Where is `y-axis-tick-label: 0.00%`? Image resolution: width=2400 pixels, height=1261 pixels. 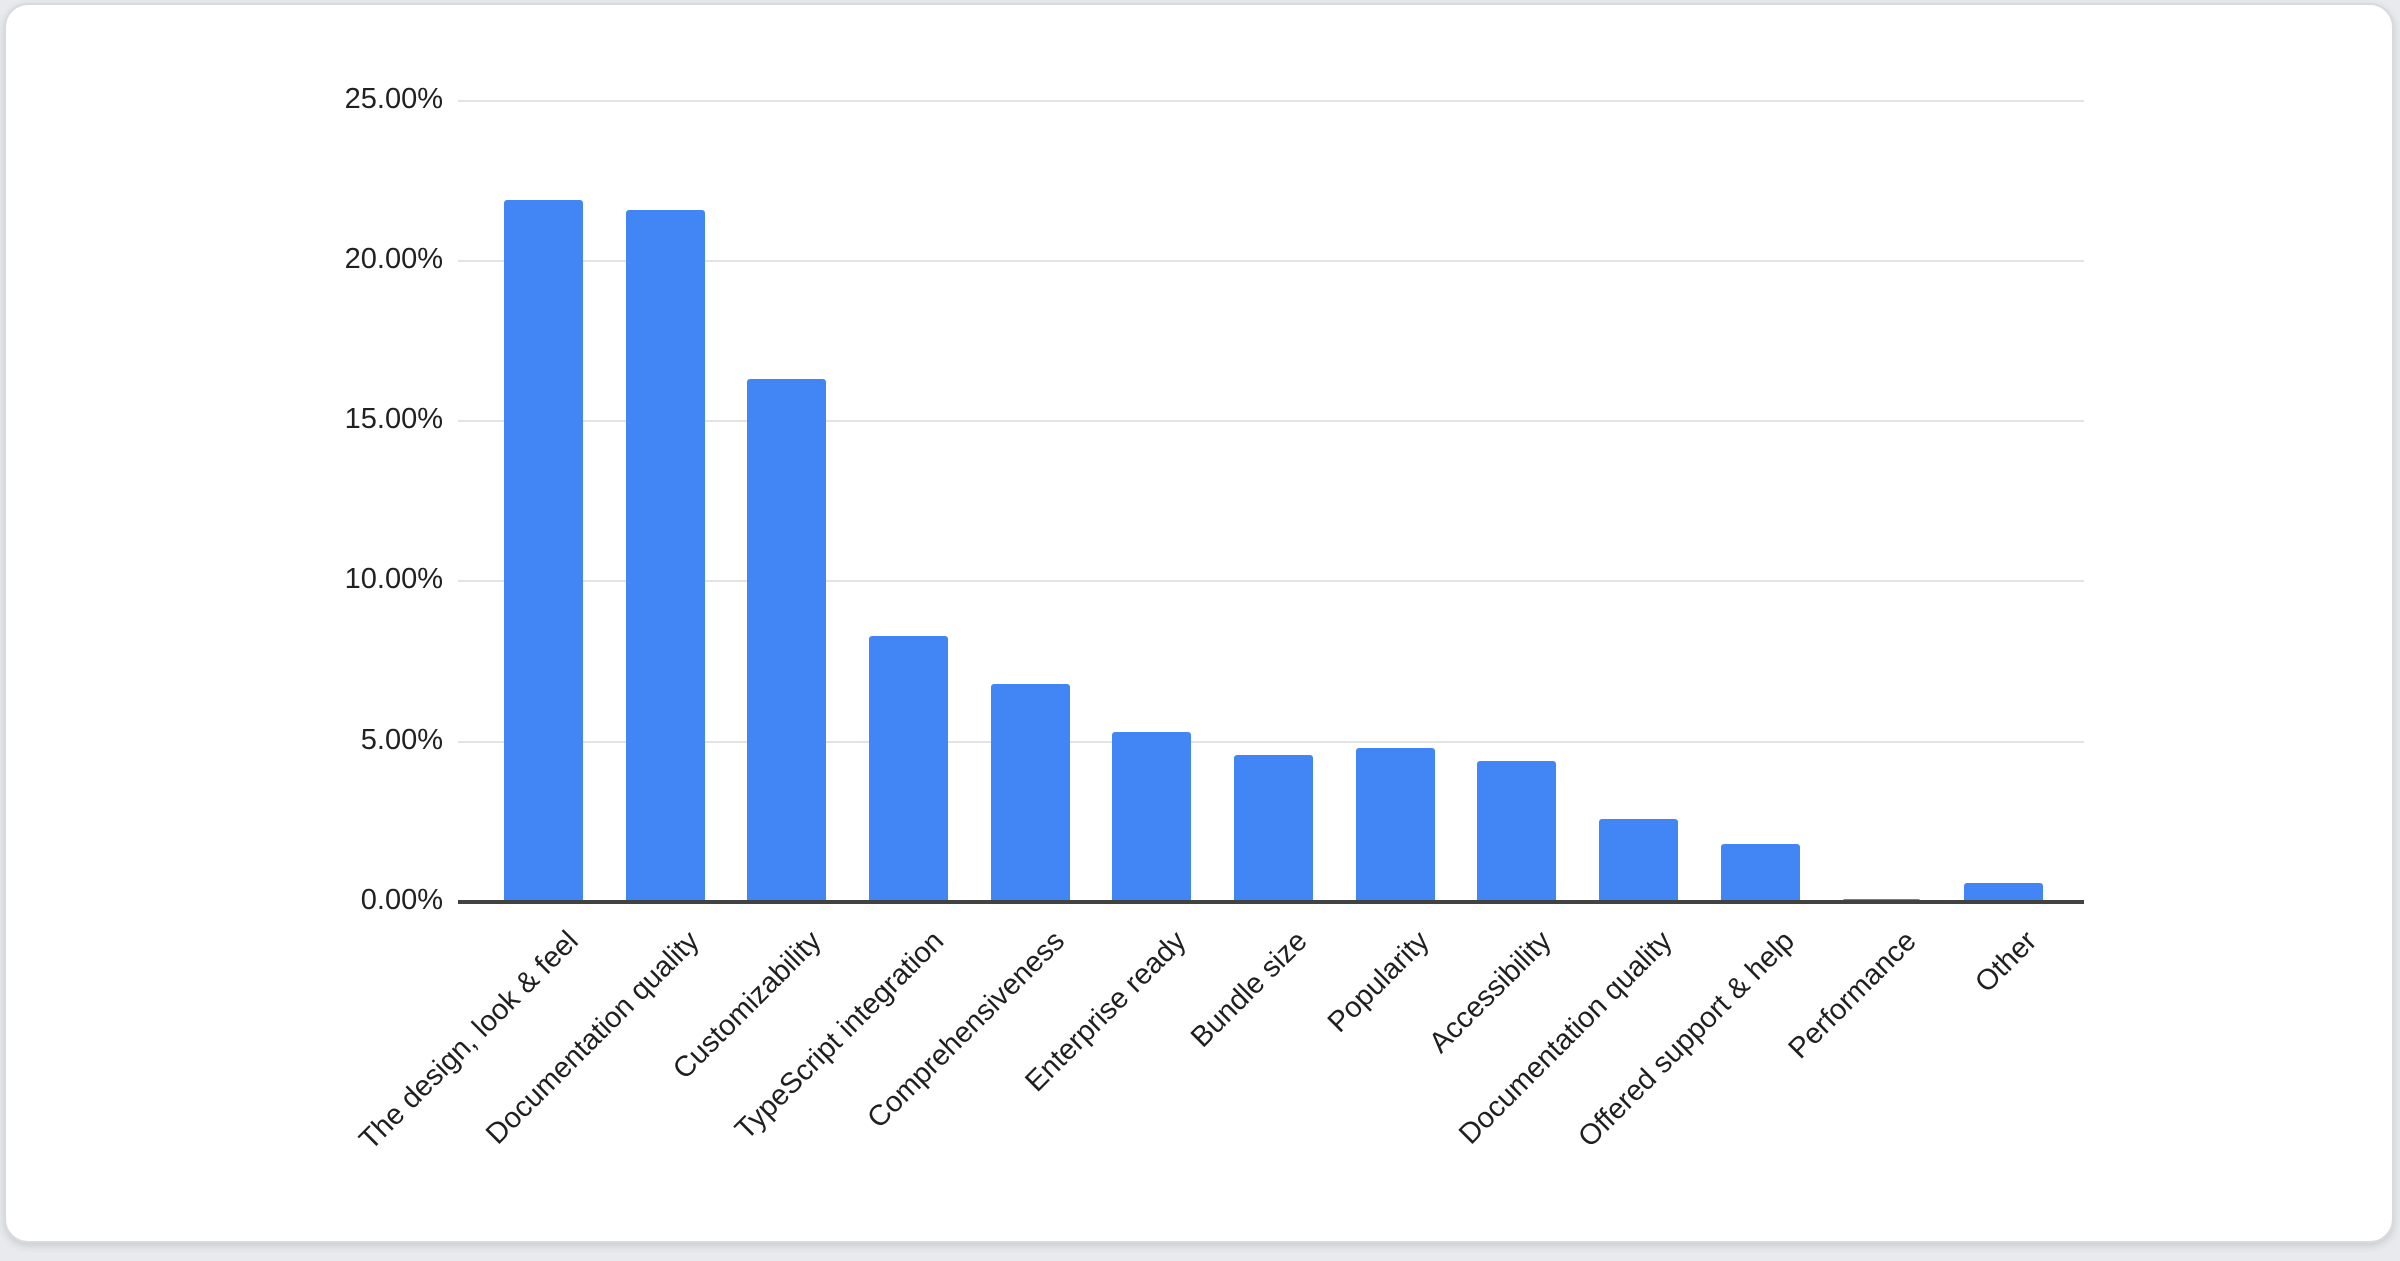
y-axis-tick-label: 0.00% is located at coordinates (401, 900).